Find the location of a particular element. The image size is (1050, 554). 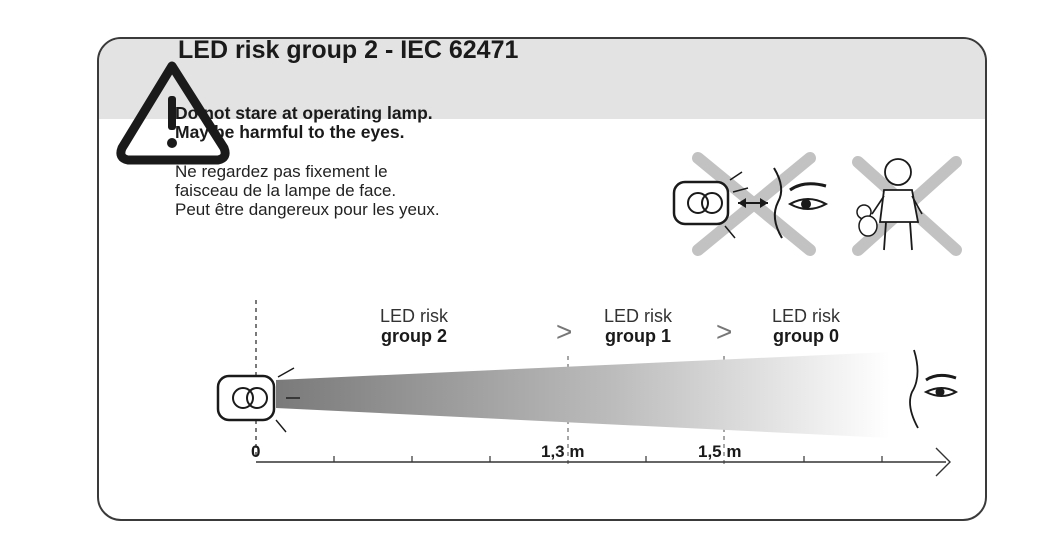

axis-tick-label: 1,3 m is located at coordinates (563, 451).